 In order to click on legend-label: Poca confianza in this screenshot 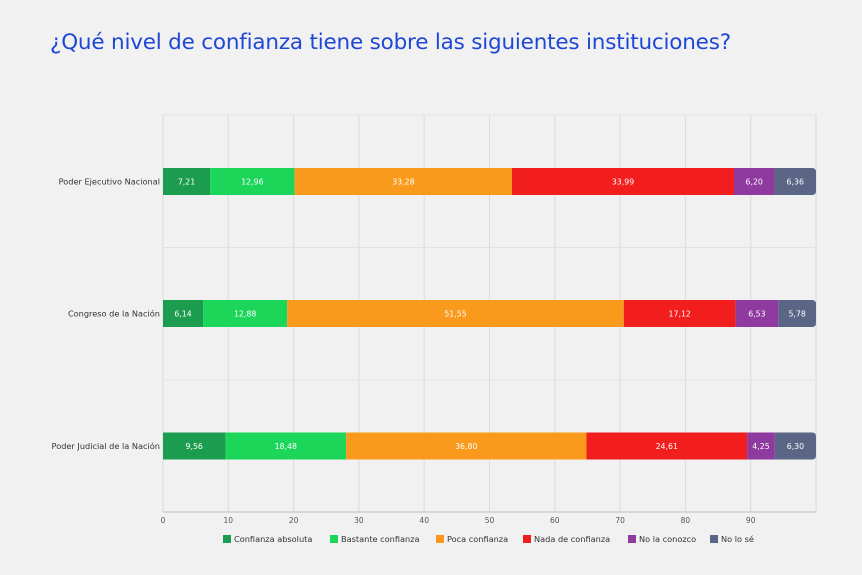, I will do `click(477, 539)`.